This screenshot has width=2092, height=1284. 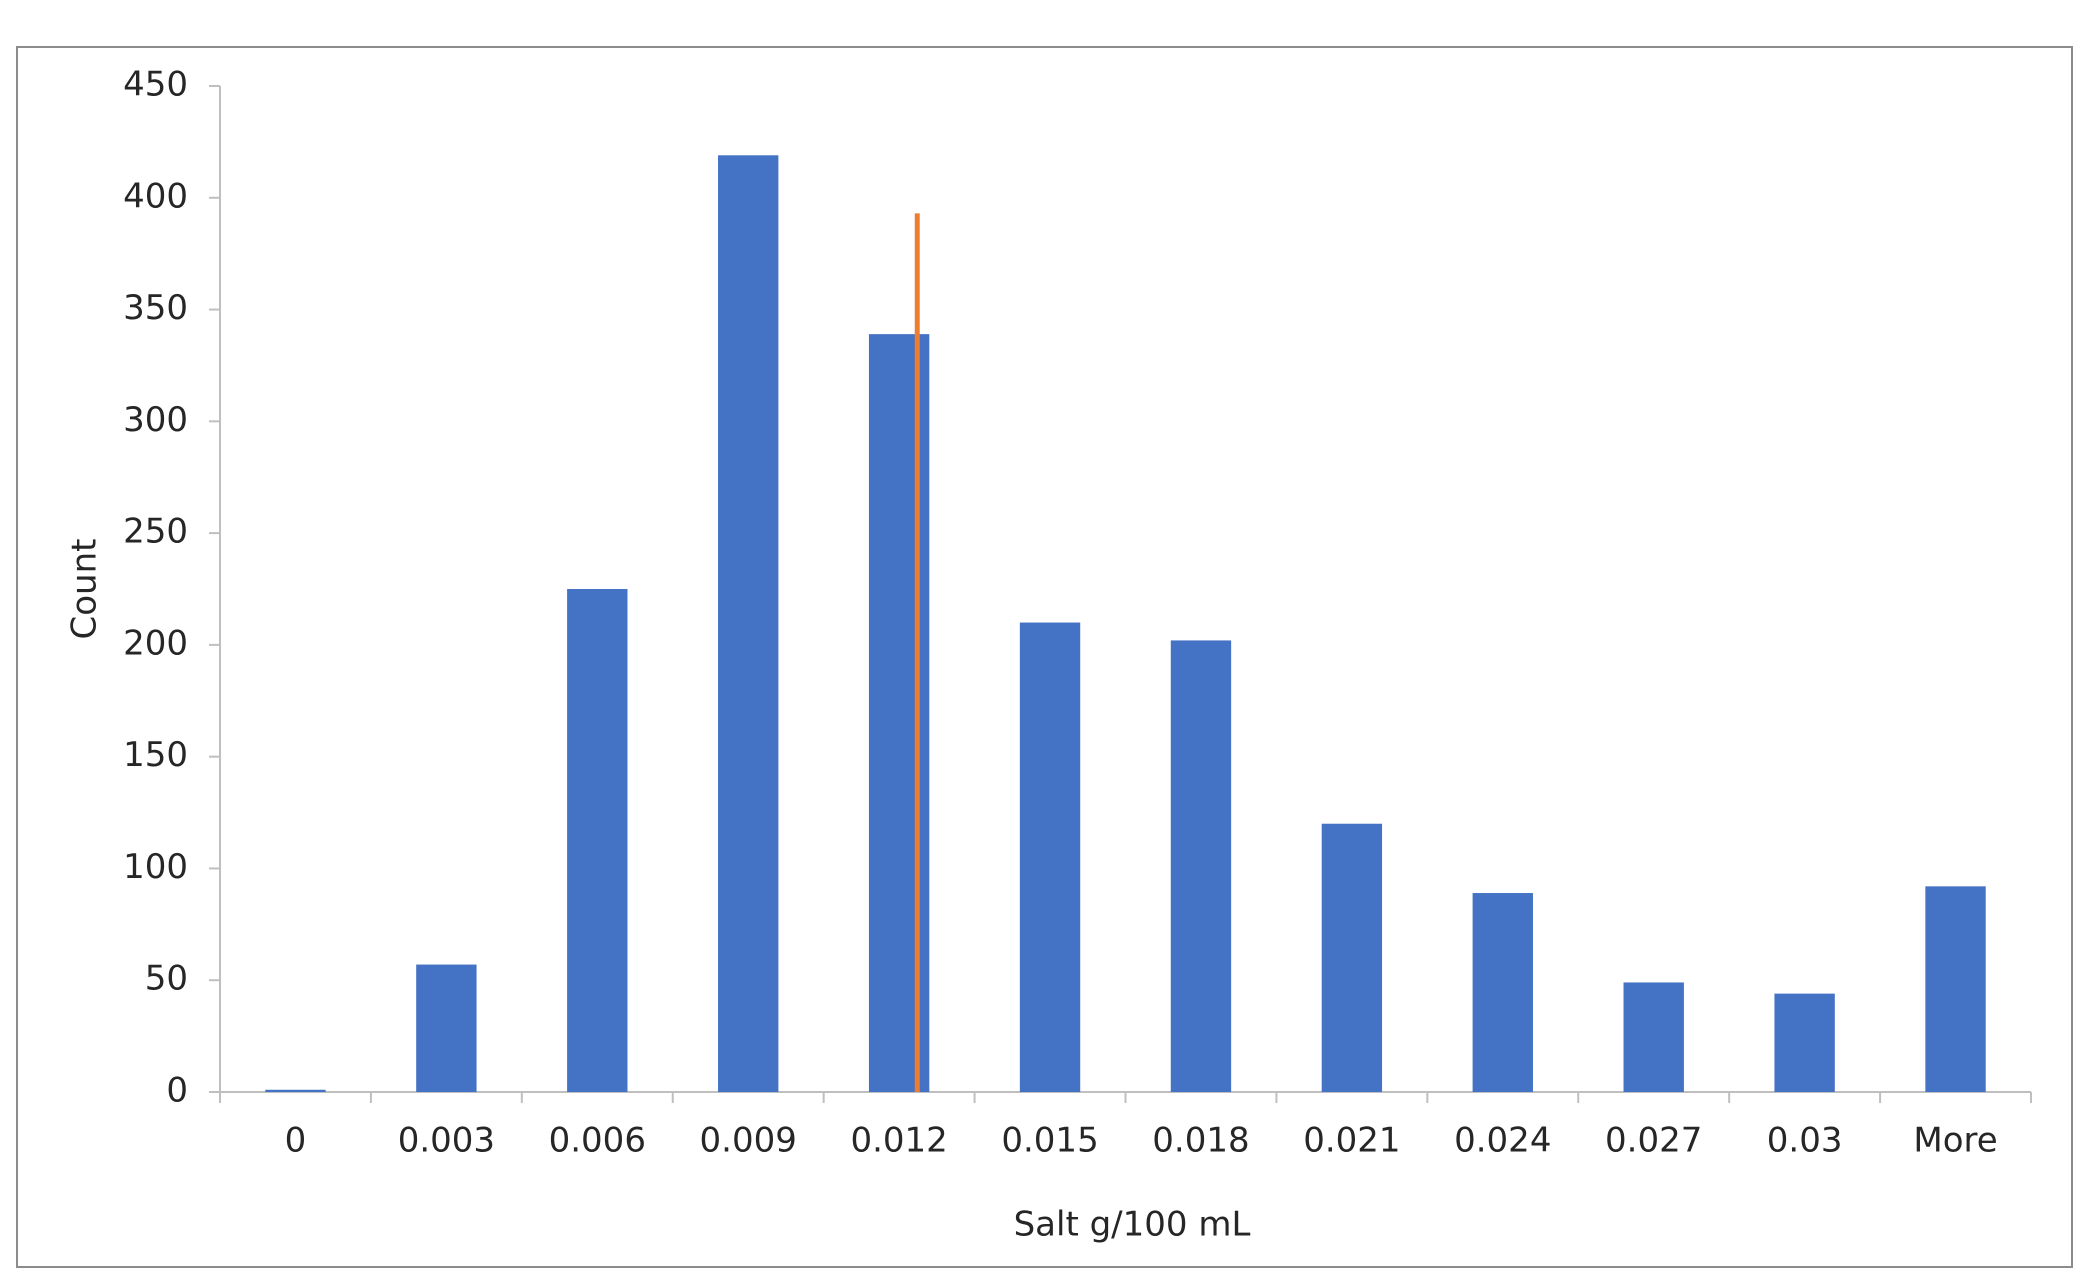 What do you see at coordinates (1502, 1141) in the screenshot?
I see `x-tick-label: 0.024` at bounding box center [1502, 1141].